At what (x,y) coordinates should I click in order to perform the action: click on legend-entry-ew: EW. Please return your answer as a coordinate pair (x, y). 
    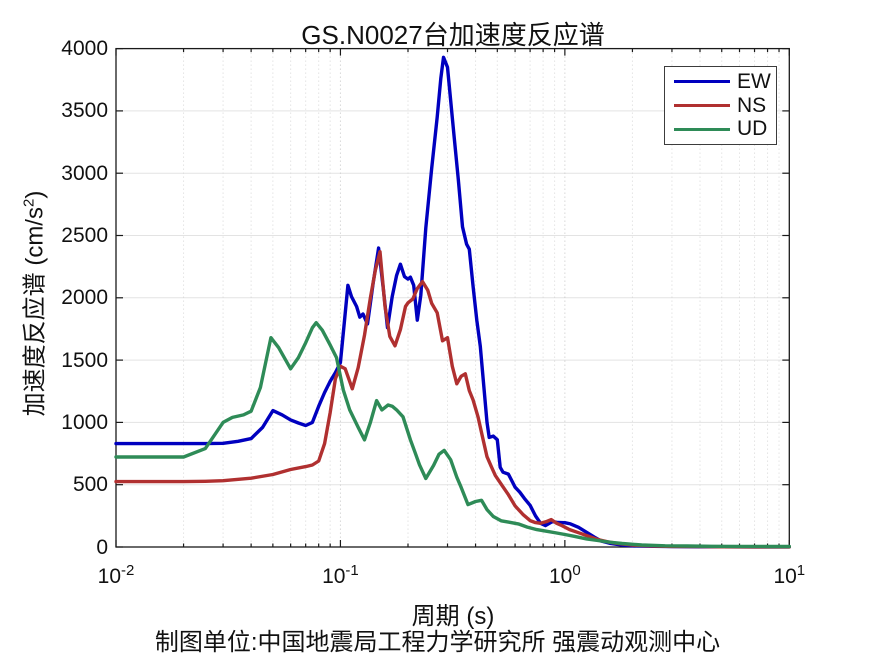
    Looking at the image, I should click on (720, 82).